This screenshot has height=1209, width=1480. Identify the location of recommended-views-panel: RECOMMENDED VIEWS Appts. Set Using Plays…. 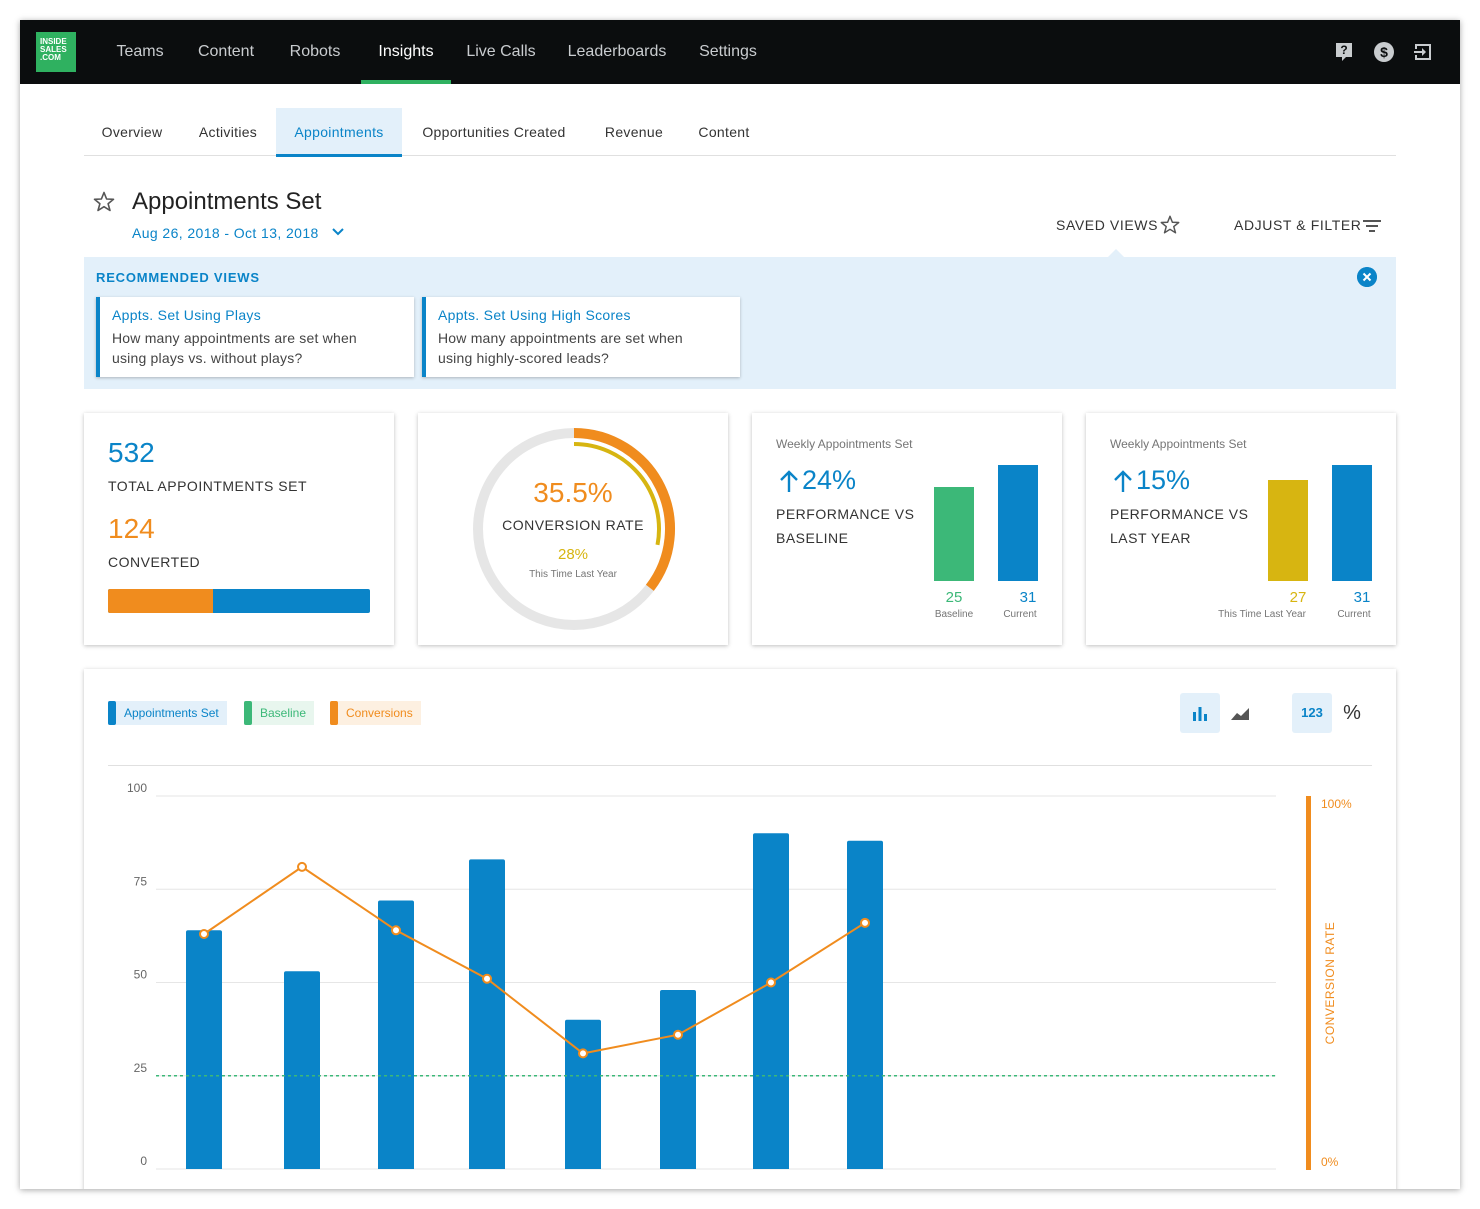
(740, 323).